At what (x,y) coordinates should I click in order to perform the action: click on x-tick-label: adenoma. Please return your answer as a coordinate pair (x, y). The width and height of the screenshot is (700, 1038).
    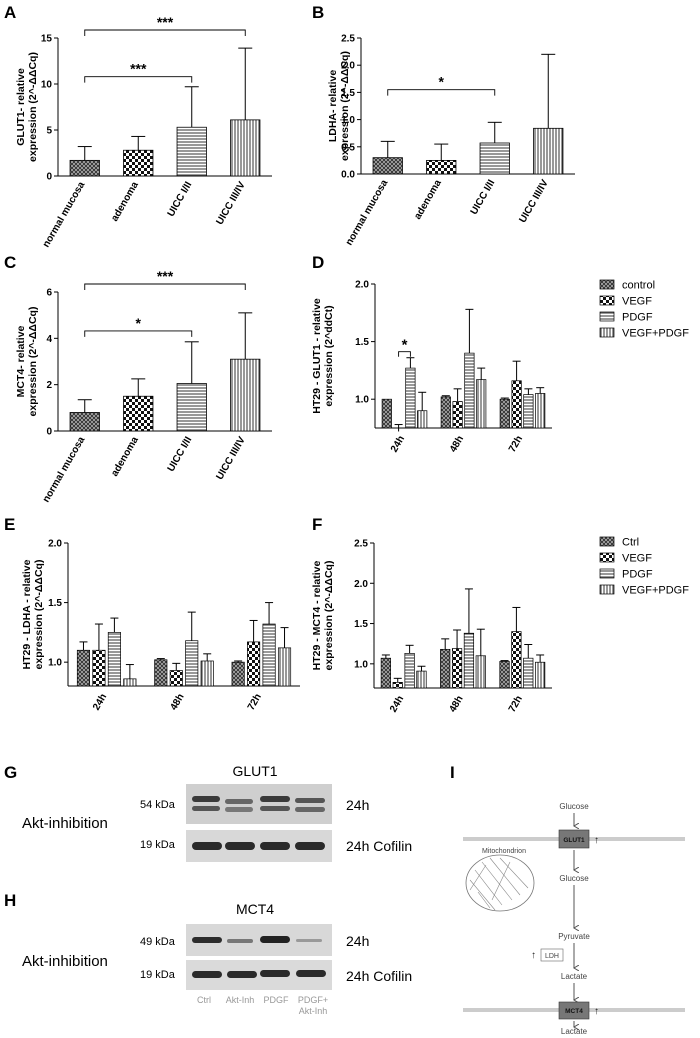
    Looking at the image, I should click on (125, 202).